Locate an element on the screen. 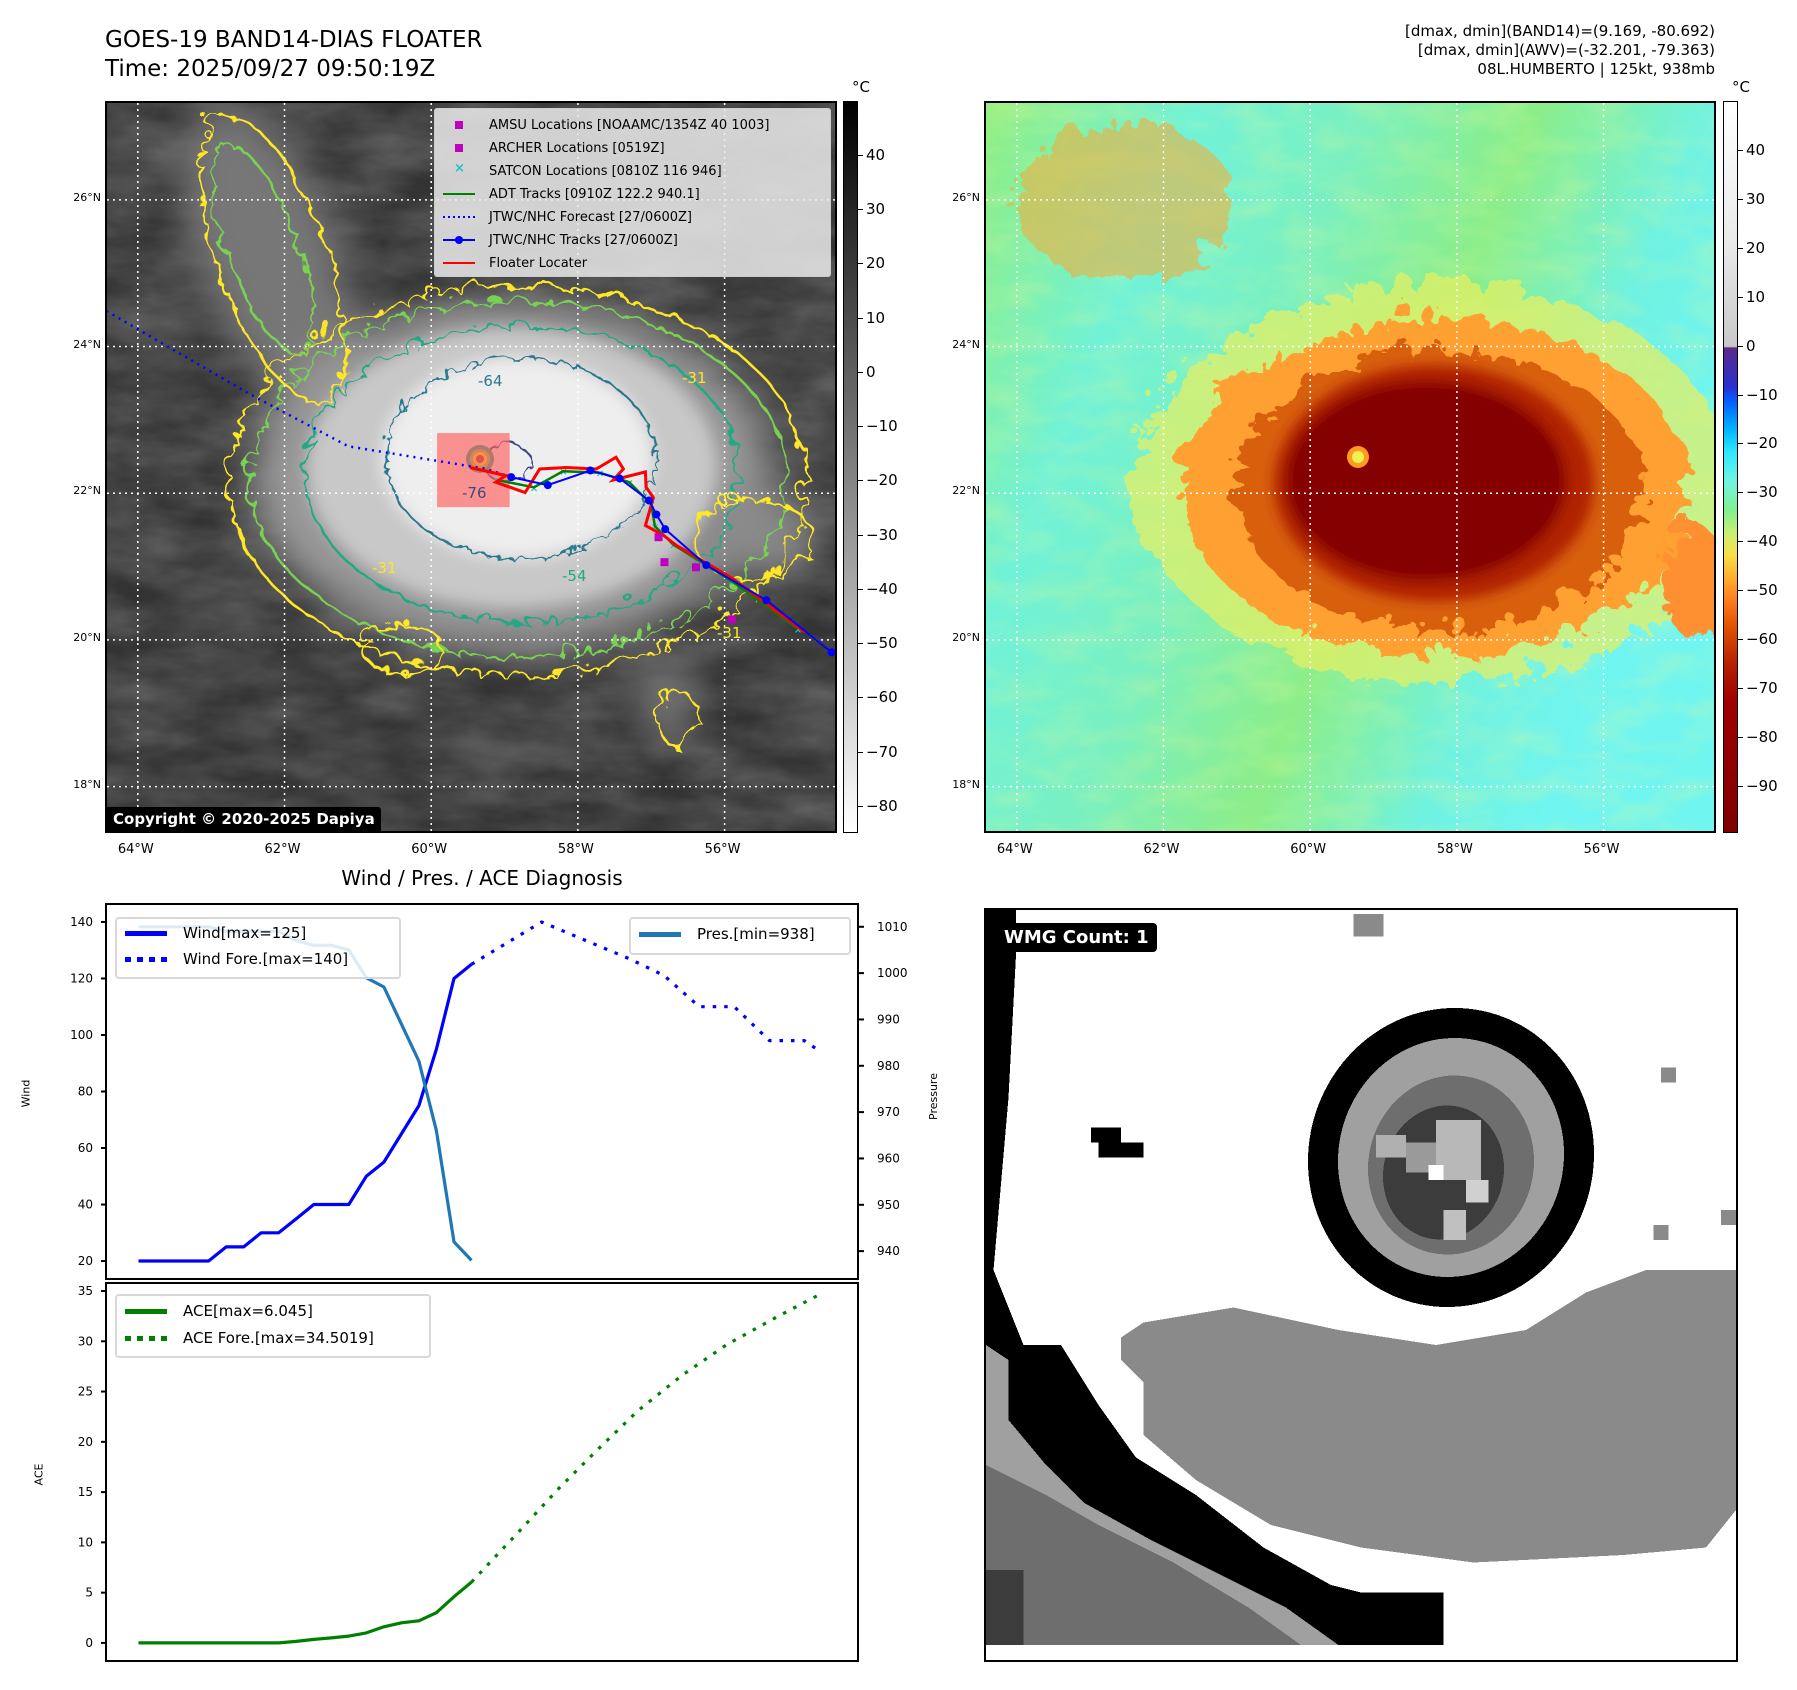  pressure-axis-label: Pressure is located at coordinates (933, 1096).